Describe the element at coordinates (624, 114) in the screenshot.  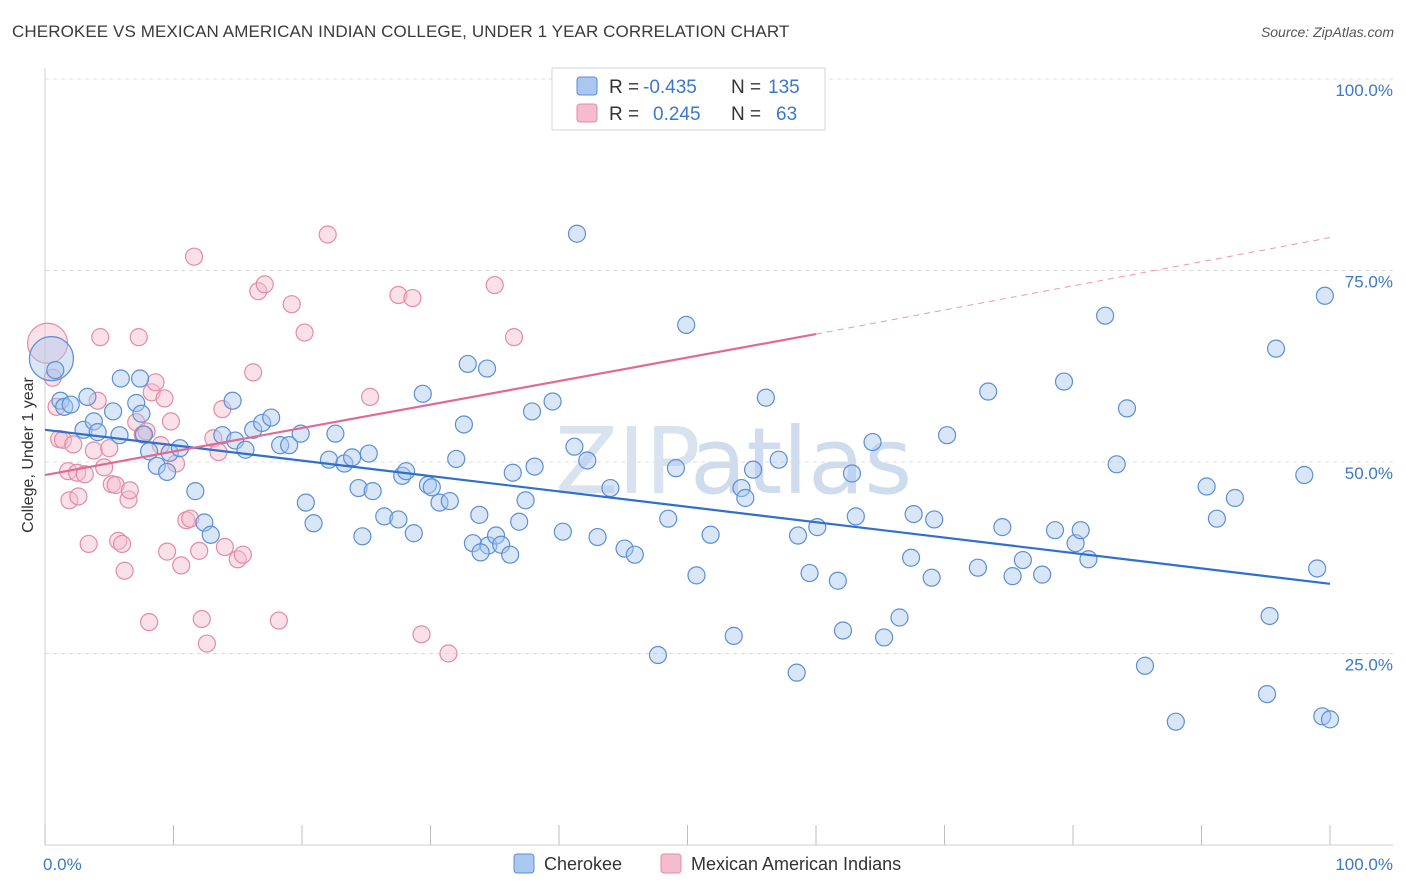
I see `stats-r-label-mexican: R =` at that location.